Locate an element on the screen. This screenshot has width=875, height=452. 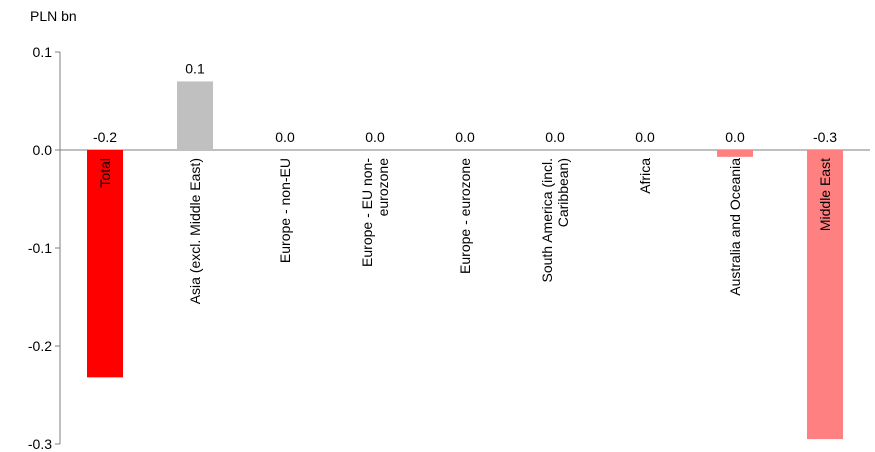
data-label: -0.2 is located at coordinates (105, 137).